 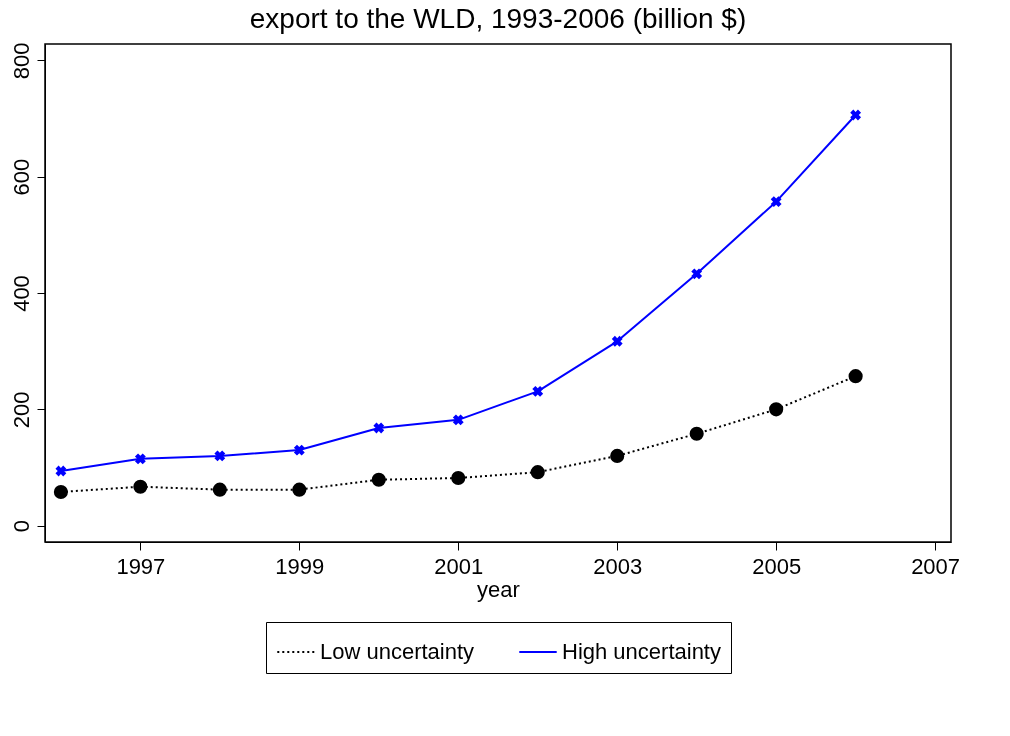 What do you see at coordinates (21, 293) in the screenshot?
I see `y-tick-label: 400` at bounding box center [21, 293].